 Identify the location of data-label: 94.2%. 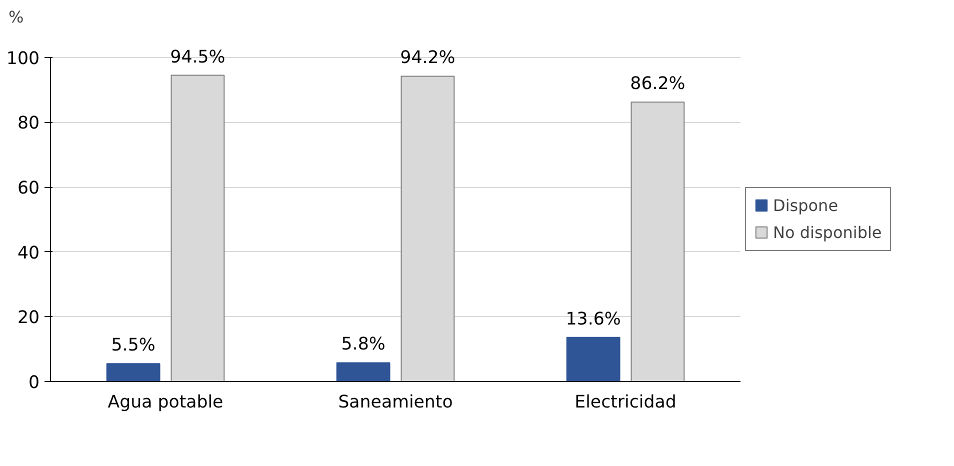
(428, 58).